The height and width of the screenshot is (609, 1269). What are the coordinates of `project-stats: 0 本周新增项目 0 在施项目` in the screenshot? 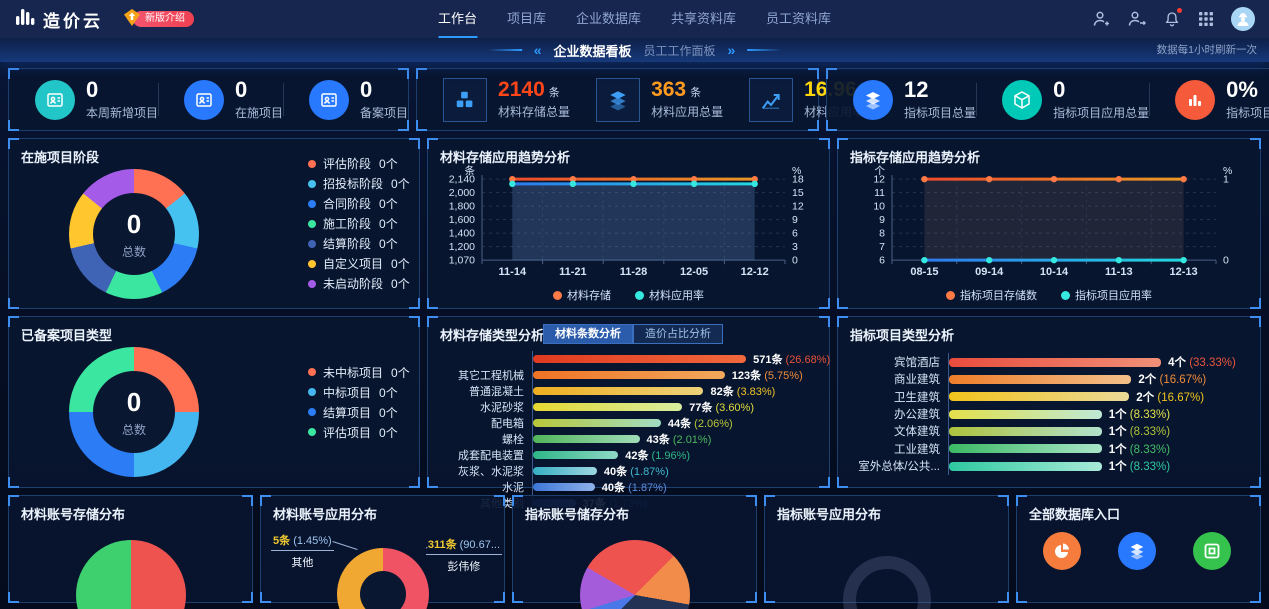 It's located at (208, 99).